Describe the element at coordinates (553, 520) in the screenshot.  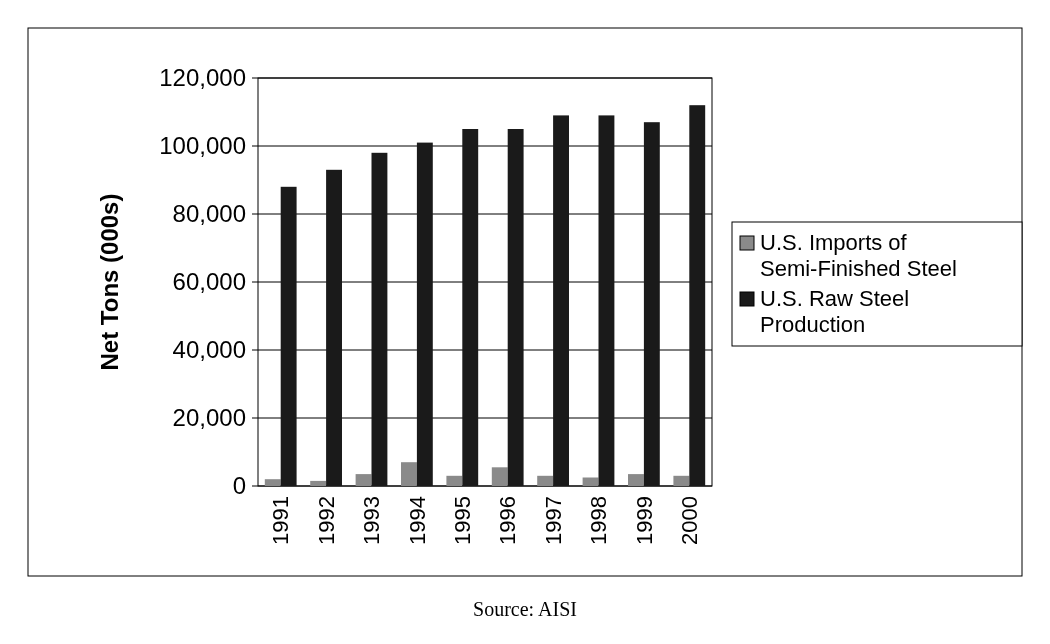
I see `x-tick-label: 1997` at that location.